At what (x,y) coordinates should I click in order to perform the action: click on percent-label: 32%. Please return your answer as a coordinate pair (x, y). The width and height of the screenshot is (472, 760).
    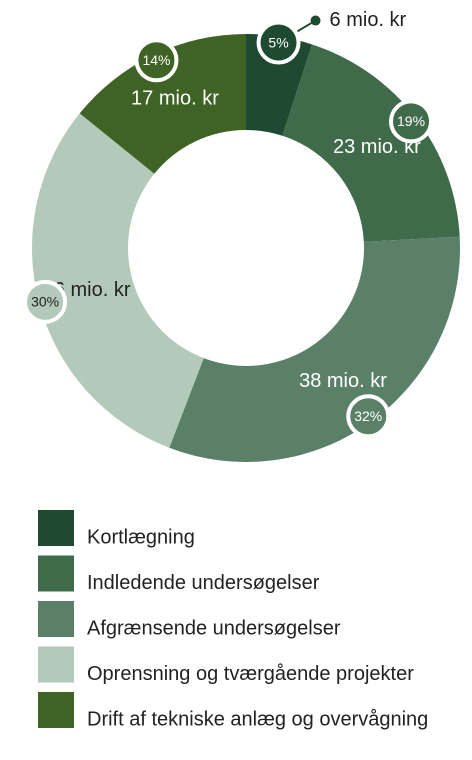
    Looking at the image, I should click on (368, 416).